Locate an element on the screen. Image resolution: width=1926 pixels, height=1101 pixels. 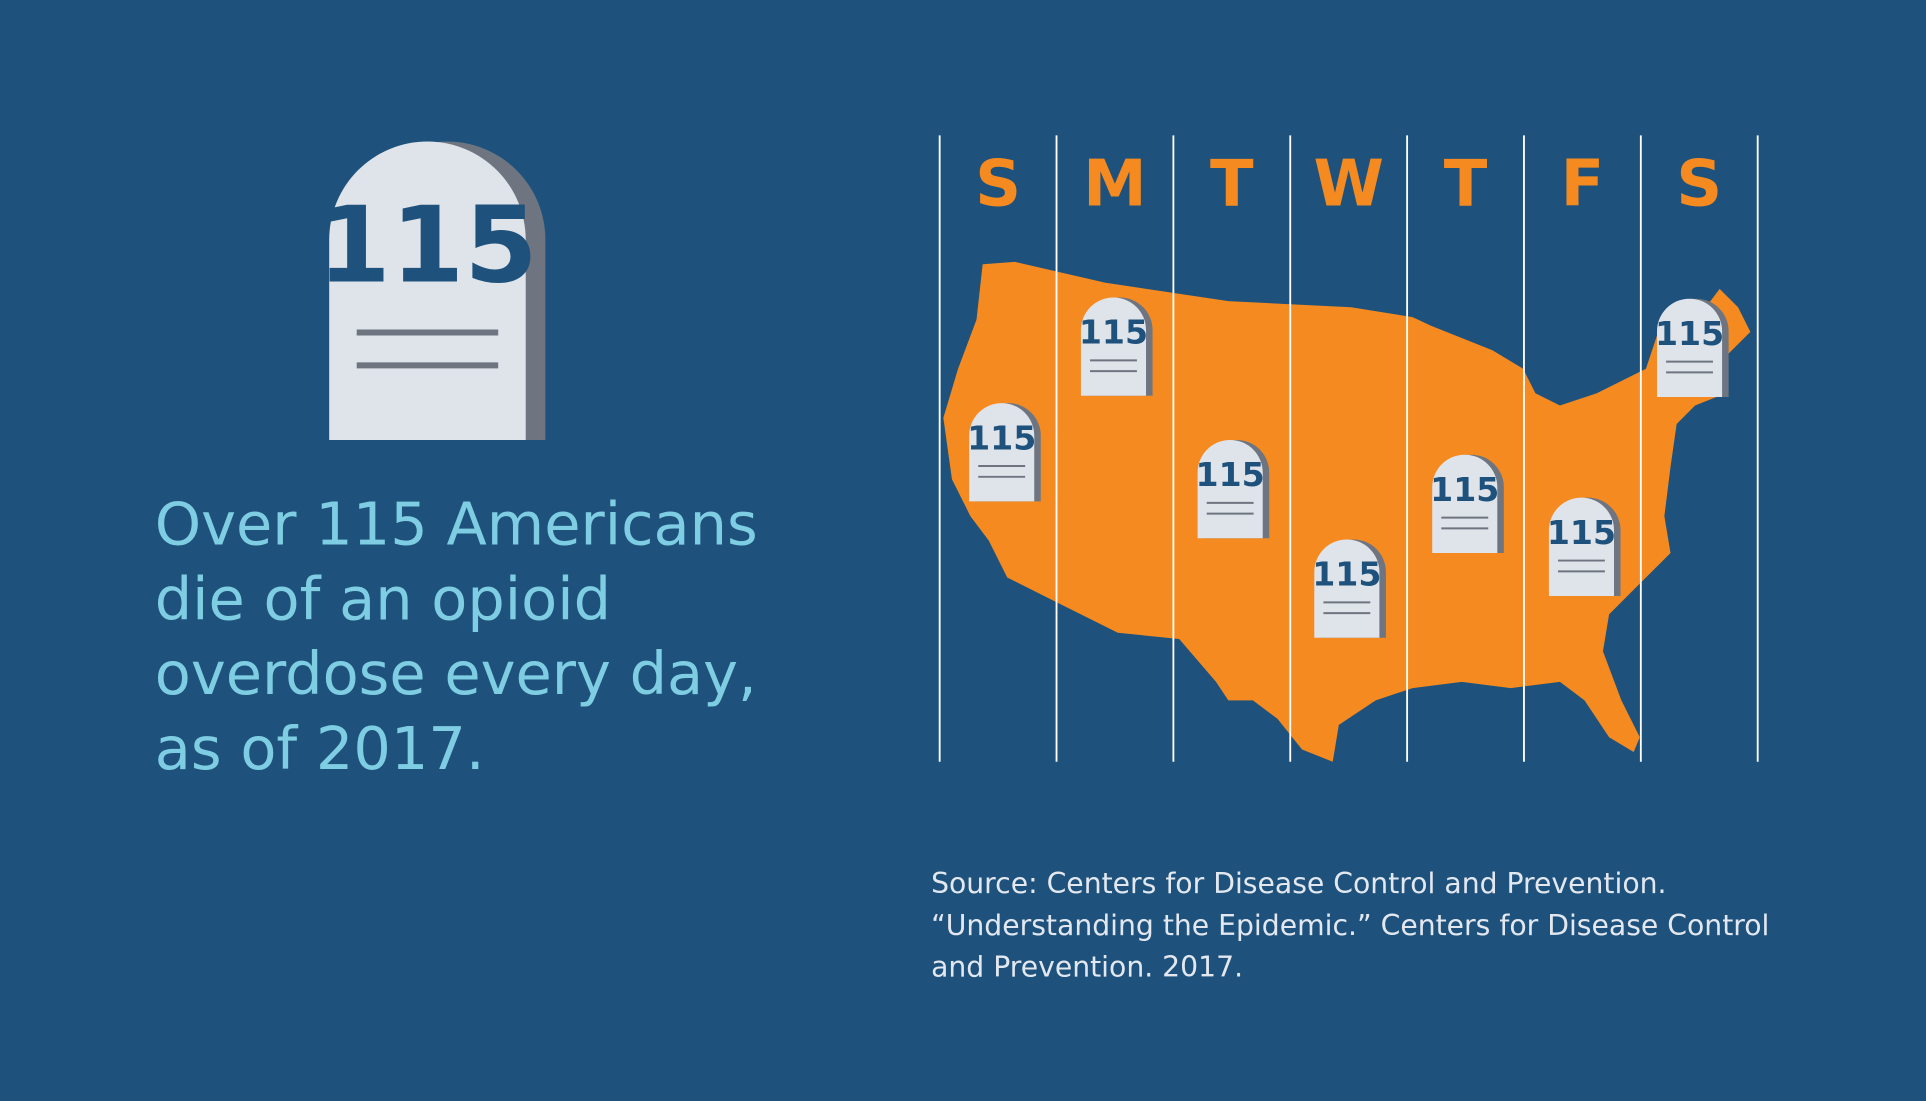
headline-line: as of 2017. is located at coordinates (320, 748).